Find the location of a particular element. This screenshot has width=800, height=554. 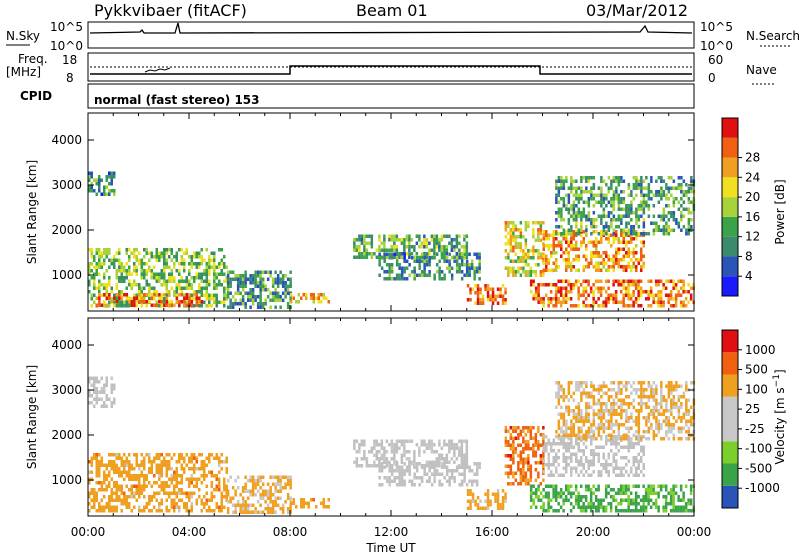

cpid-value: normal (fast stereo) 153 is located at coordinates (177, 100).